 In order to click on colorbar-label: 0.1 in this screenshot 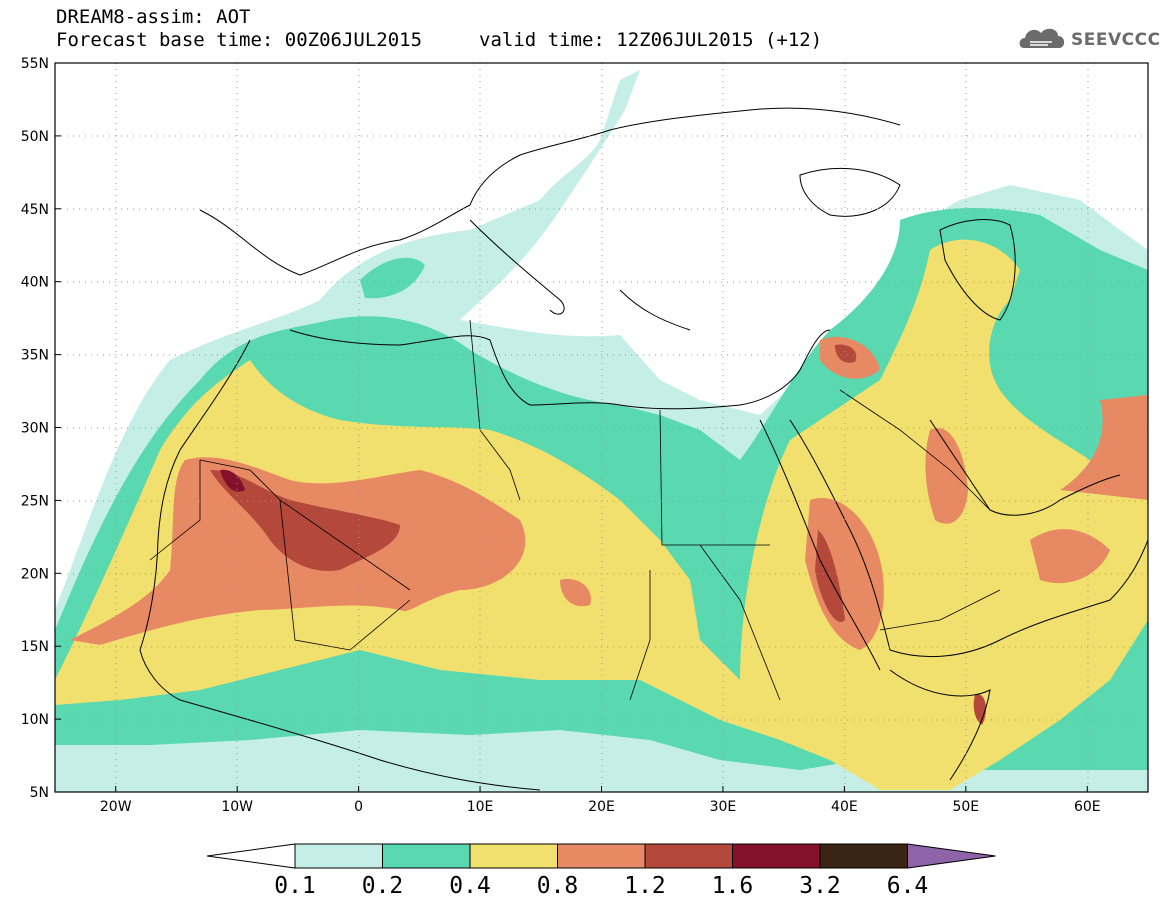, I will do `click(295, 886)`.